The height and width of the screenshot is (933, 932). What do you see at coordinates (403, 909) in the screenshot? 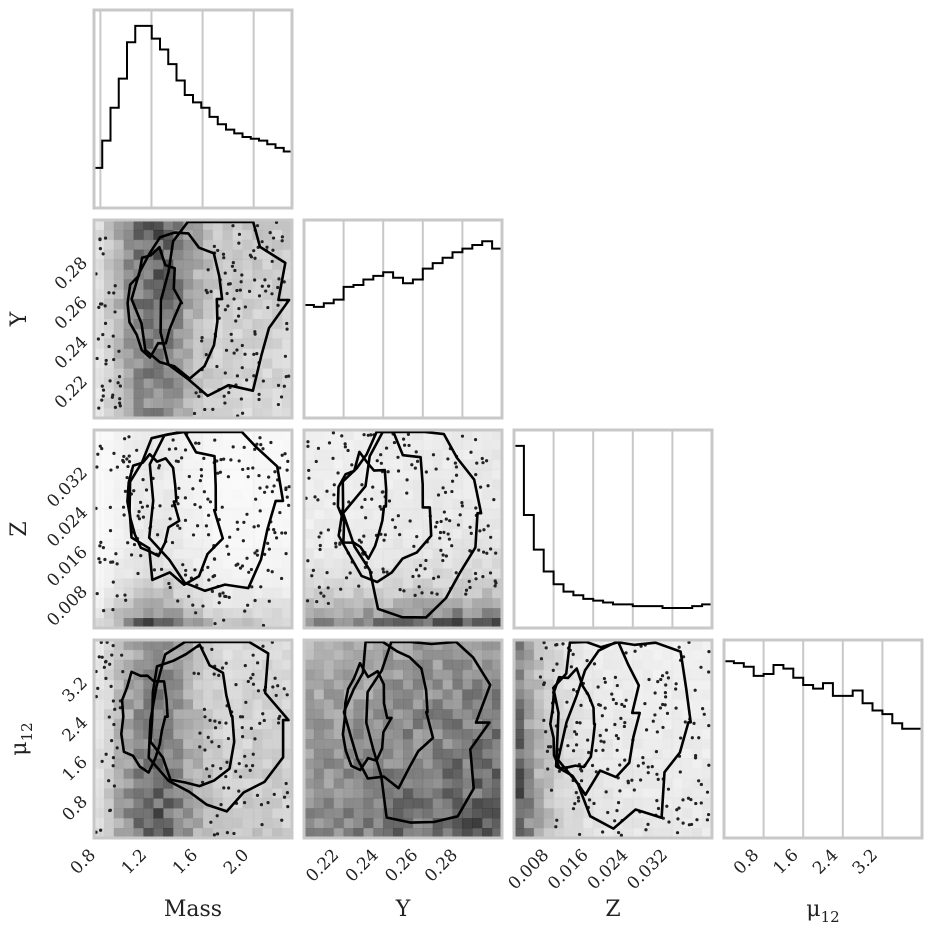
I see `x-axis-label: Y` at bounding box center [403, 909].